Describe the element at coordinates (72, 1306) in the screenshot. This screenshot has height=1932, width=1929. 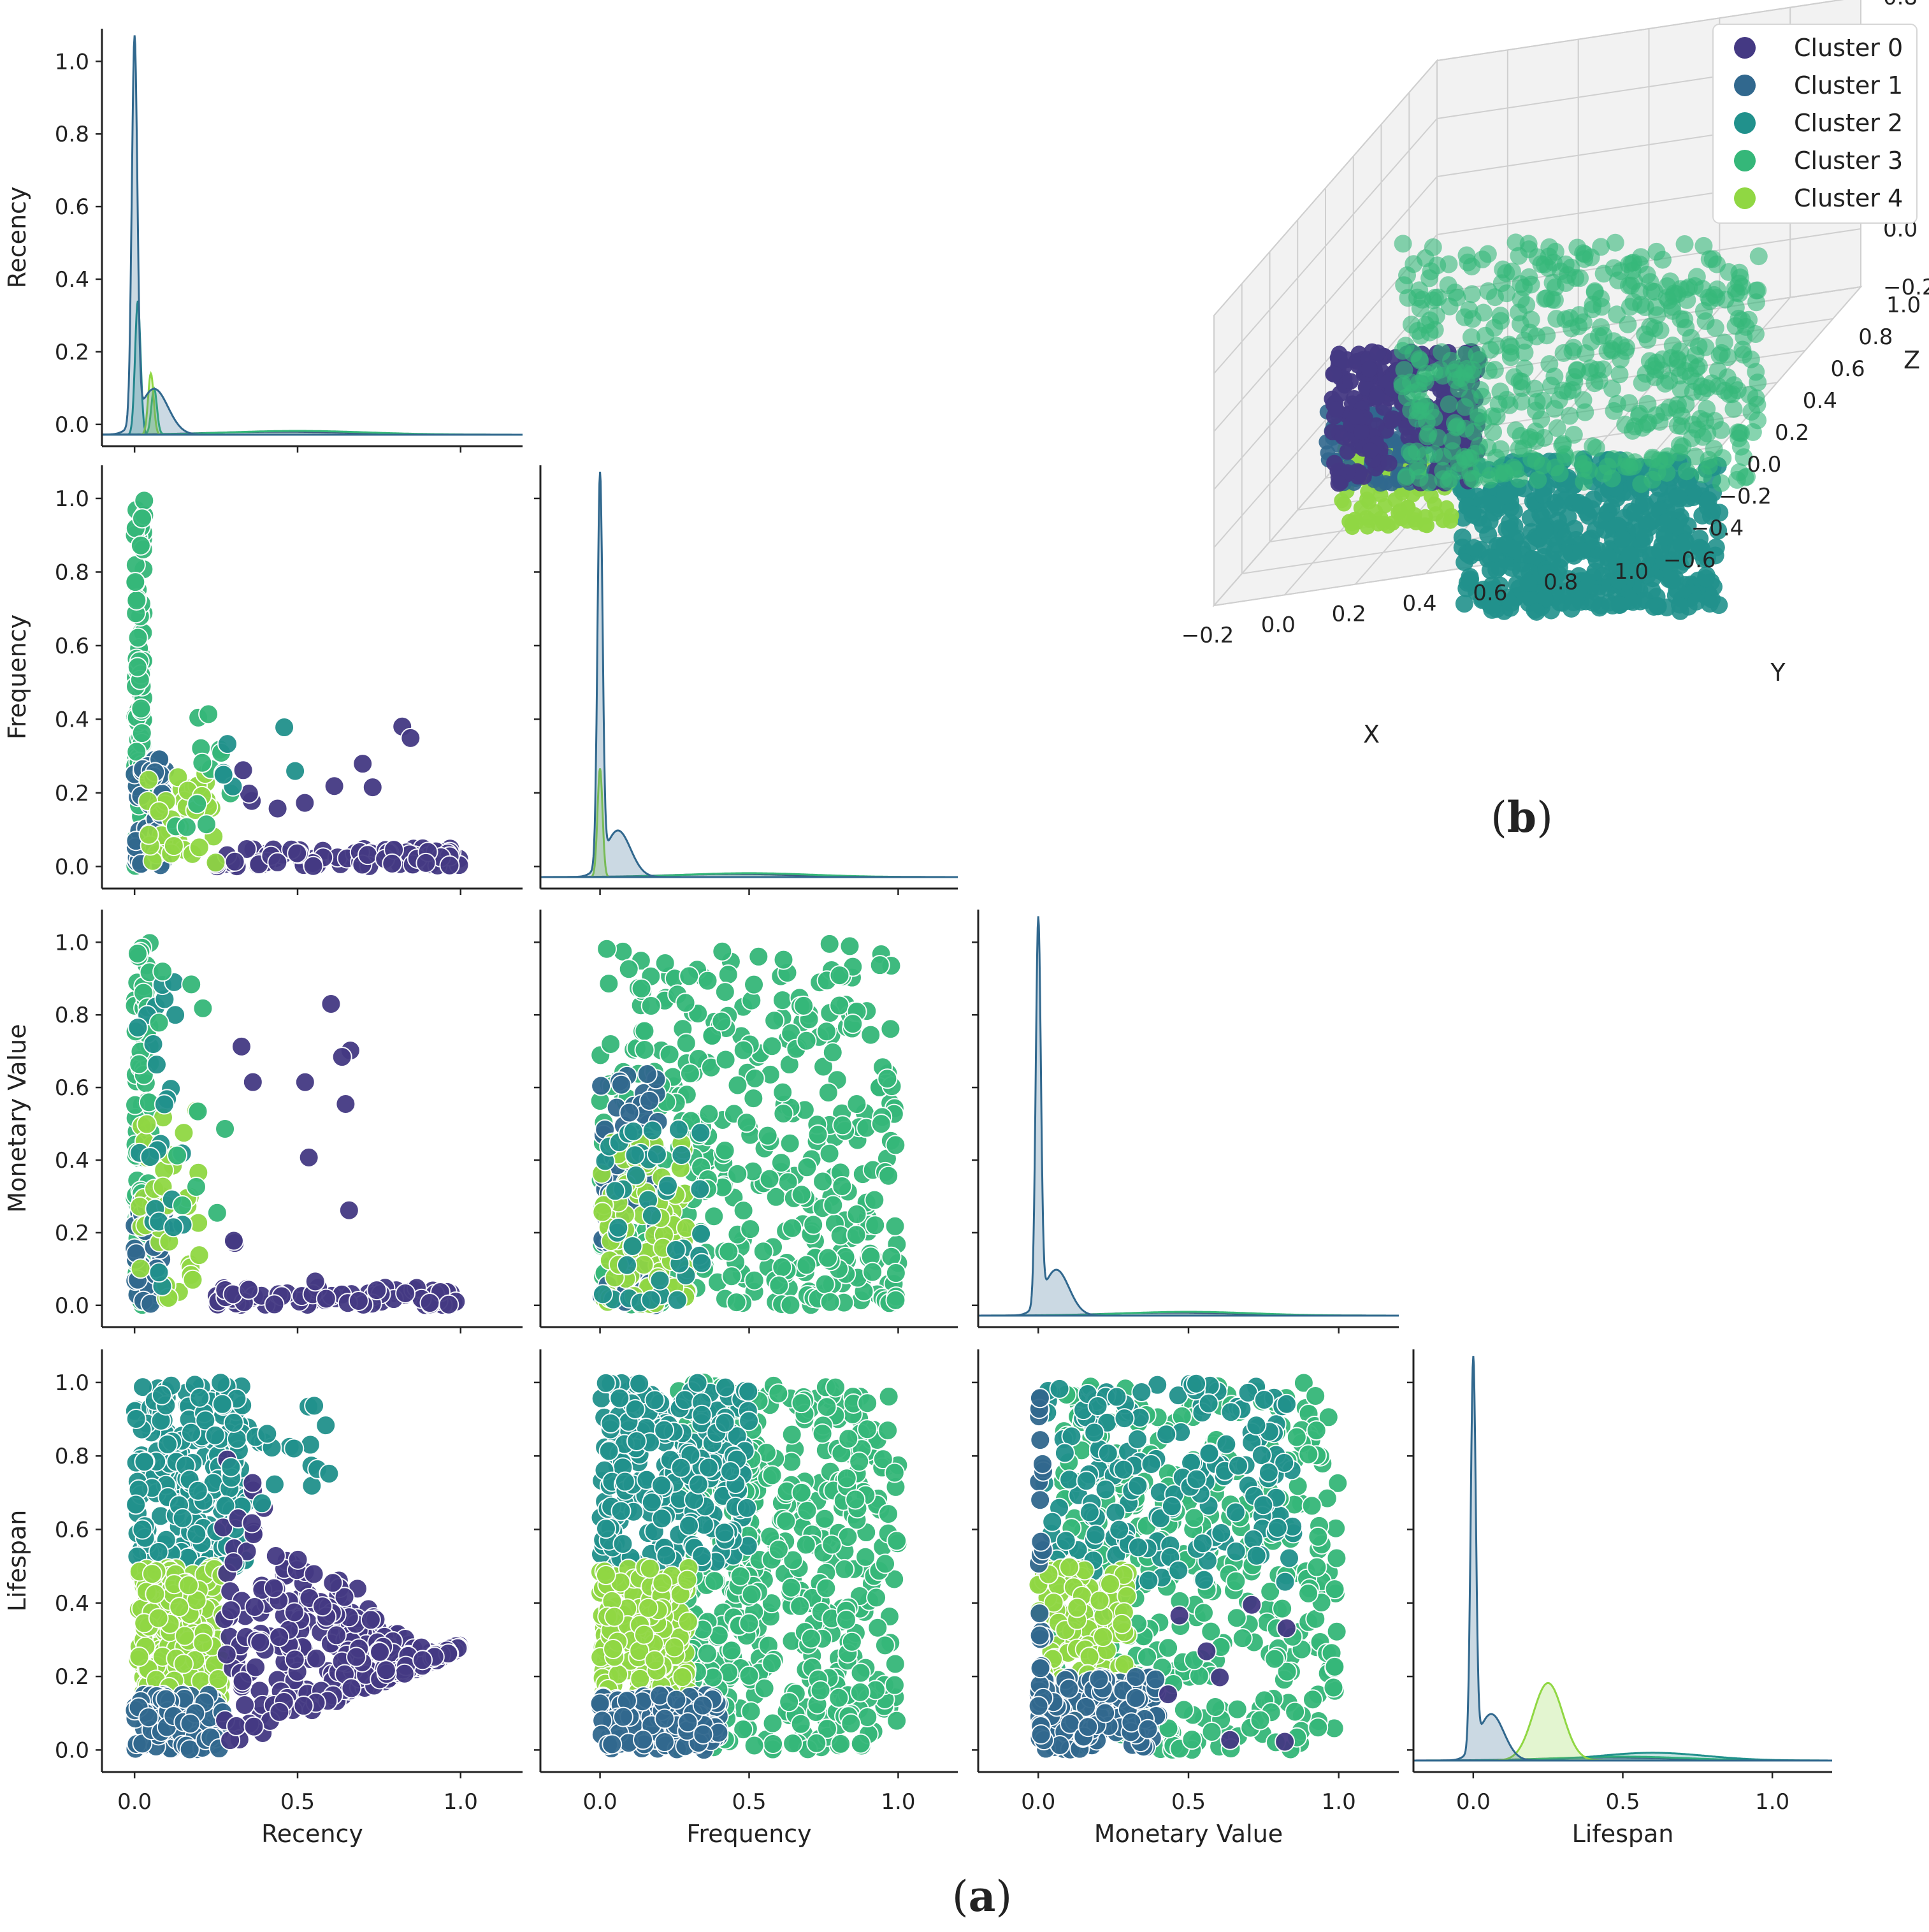
I see `y-tick-label: 0.0` at that location.